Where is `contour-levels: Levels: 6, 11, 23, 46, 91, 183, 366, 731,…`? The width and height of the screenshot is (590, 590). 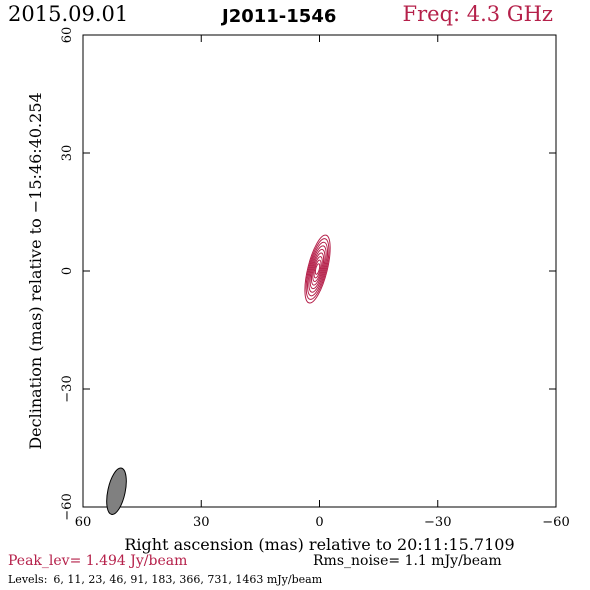
contour-levels: Levels: 6, 11, 23, 46, 91, 183, 366, 731,… is located at coordinates (165, 579).